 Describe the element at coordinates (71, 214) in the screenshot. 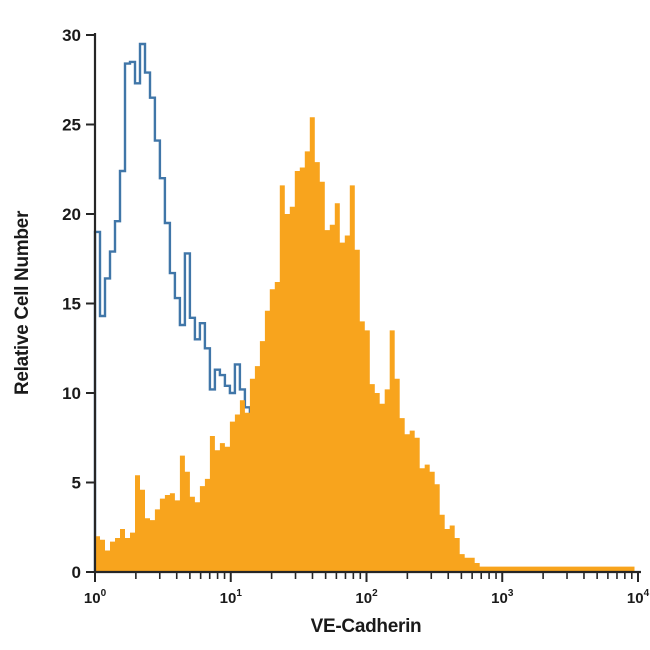

I see `y-tick-label: 20` at that location.